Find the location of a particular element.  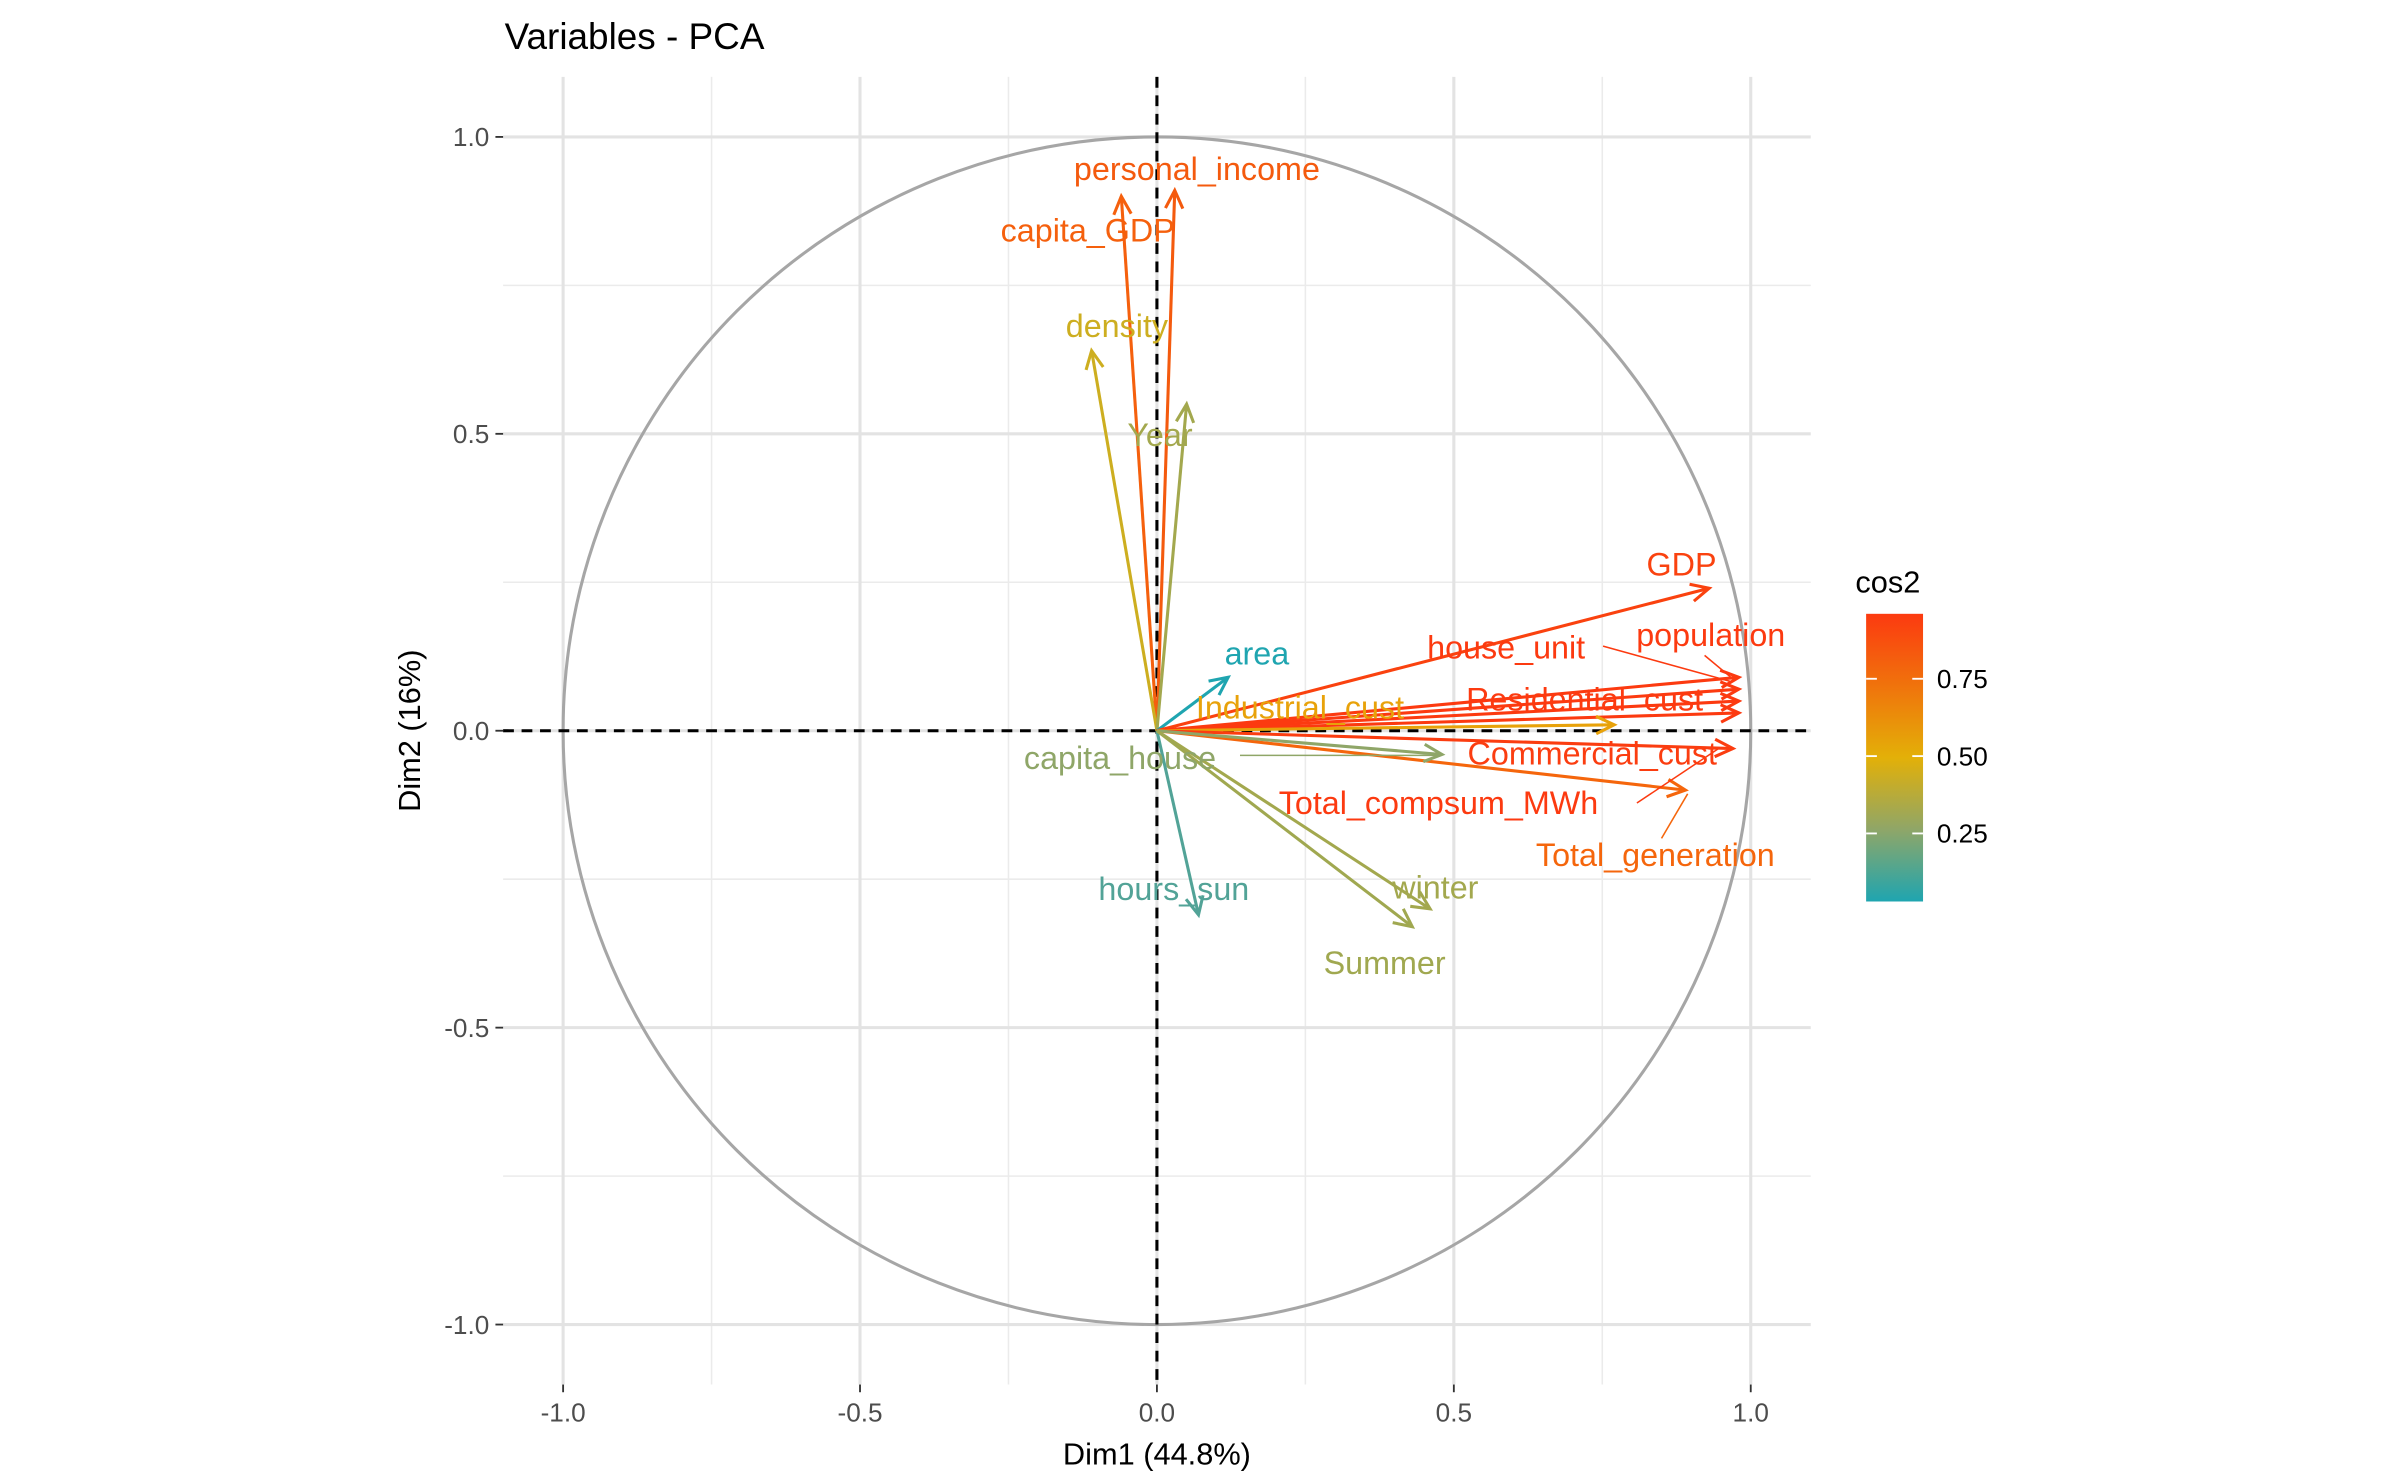

x-tick-label: -1.0 is located at coordinates (563, 1412).